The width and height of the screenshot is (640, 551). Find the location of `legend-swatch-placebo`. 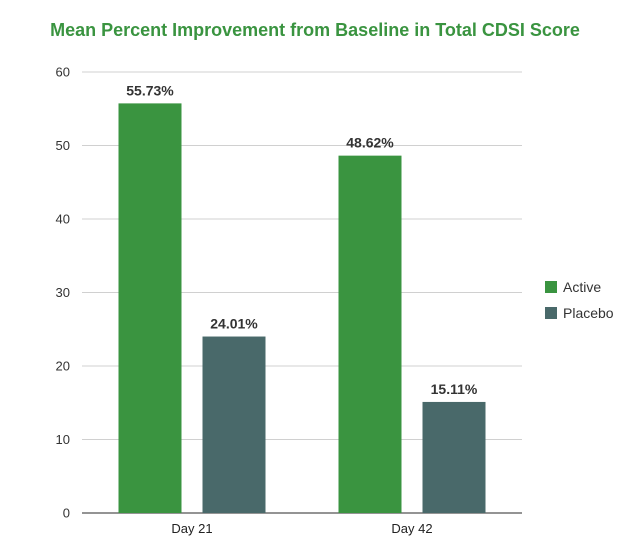

legend-swatch-placebo is located at coordinates (551, 313).